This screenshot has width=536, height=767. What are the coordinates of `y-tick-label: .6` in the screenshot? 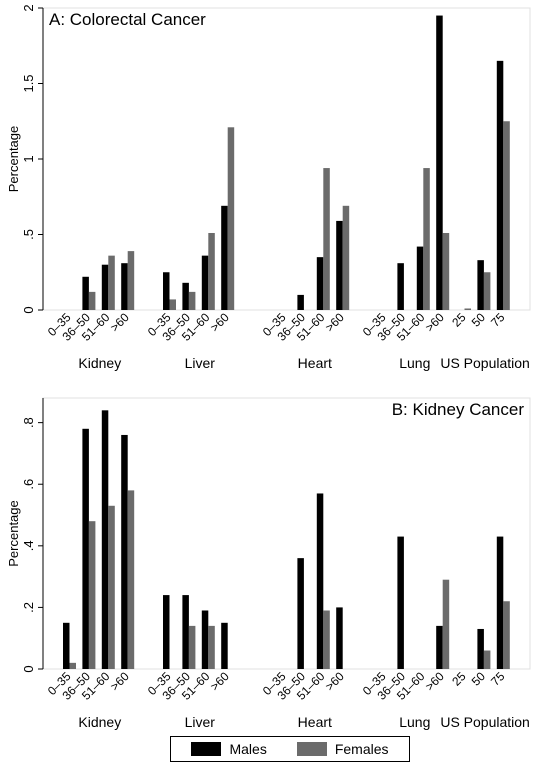 It's located at (28, 484).